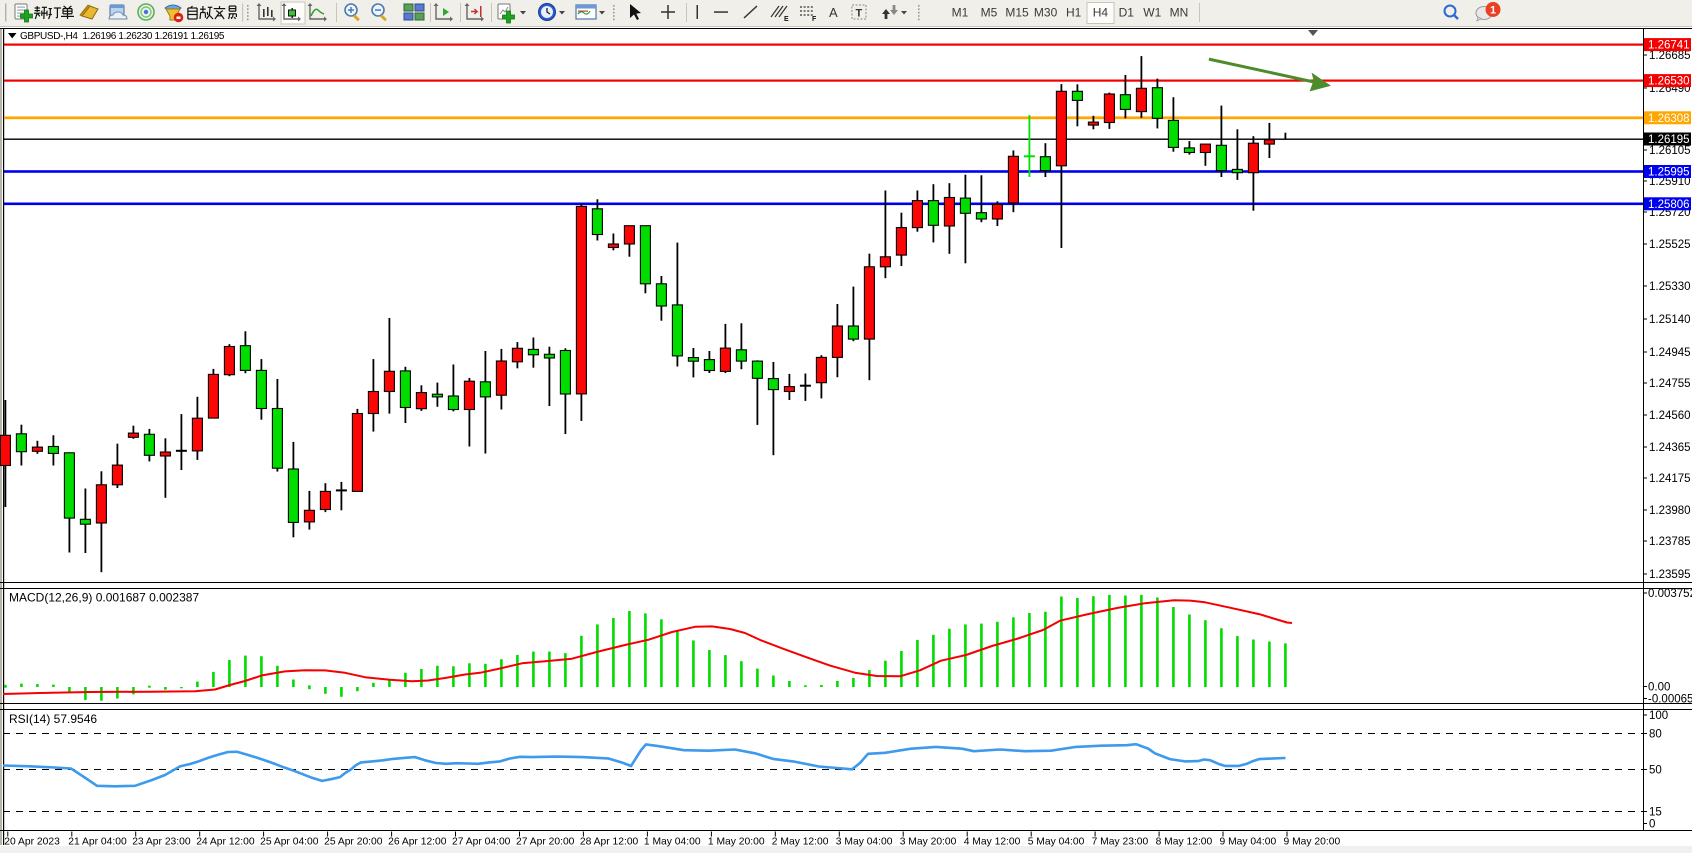 The width and height of the screenshot is (1692, 858). Describe the element at coordinates (864, 842) in the screenshot. I see `svg-text: 3 May 04:00` at that location.